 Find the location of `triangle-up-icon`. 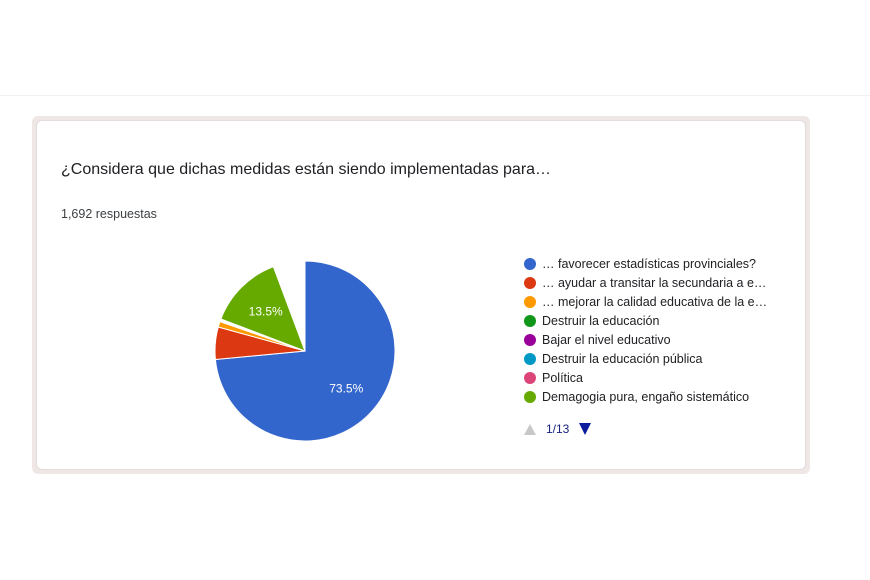

triangle-up-icon is located at coordinates (530, 429).